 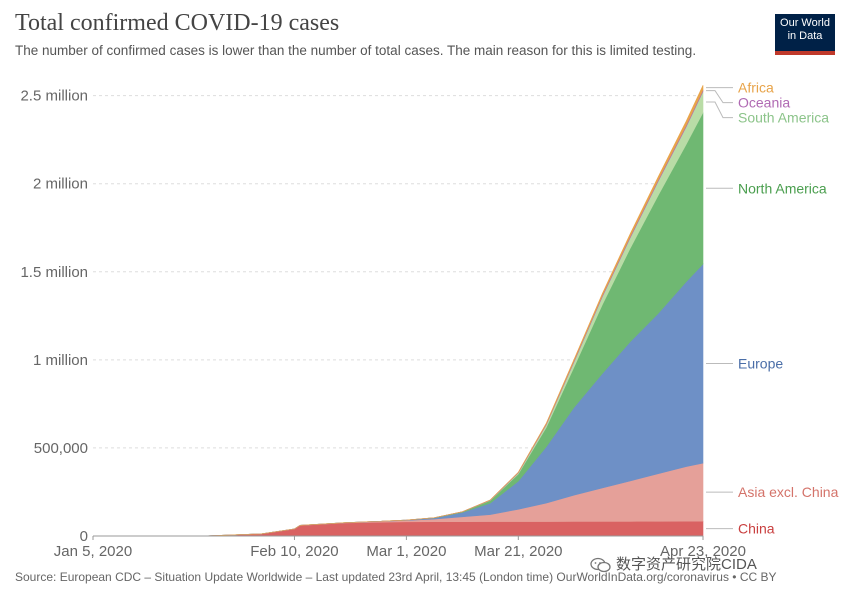 What do you see at coordinates (783, 118) in the screenshot?
I see `legend-label-south-america: South America` at bounding box center [783, 118].